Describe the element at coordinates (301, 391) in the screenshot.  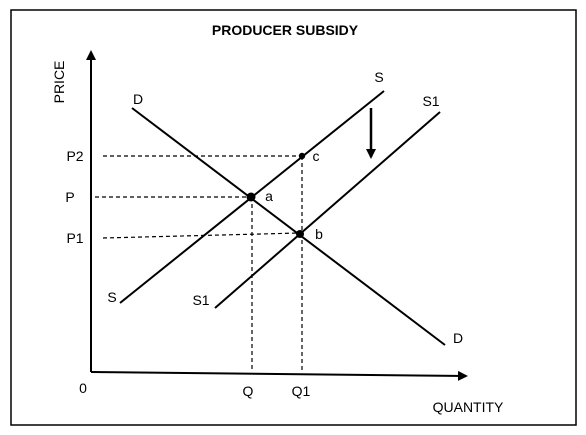
I see `quantity-label-q1: Q1` at that location.